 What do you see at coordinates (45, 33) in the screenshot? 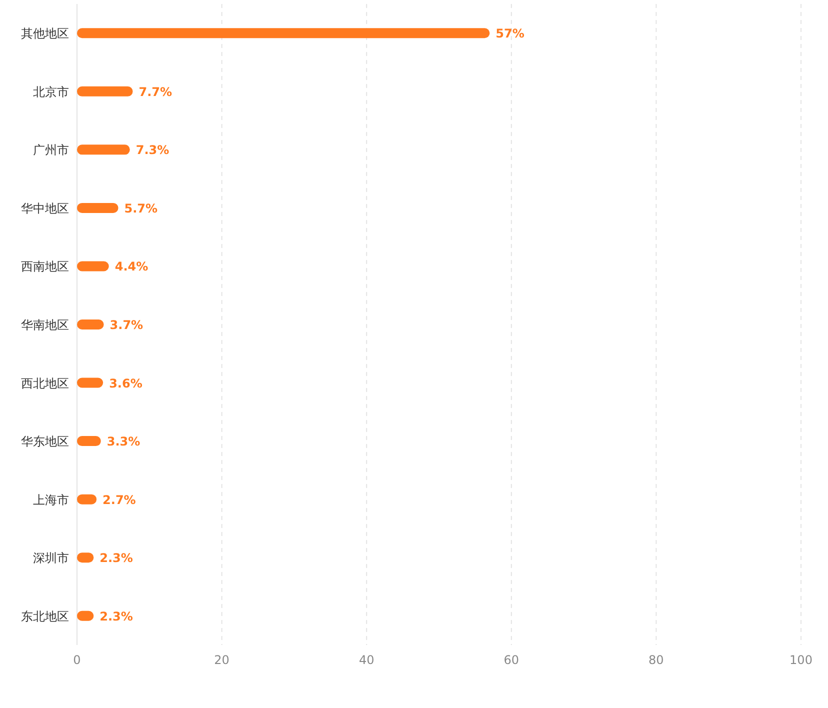
I see `y-tick-label: 其他地区` at bounding box center [45, 33].